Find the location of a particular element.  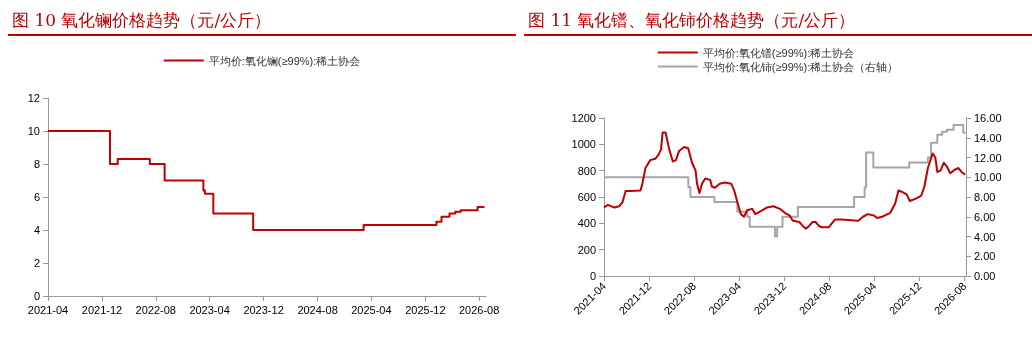

x-tick-label: 2023-12 is located at coordinates (263, 309).